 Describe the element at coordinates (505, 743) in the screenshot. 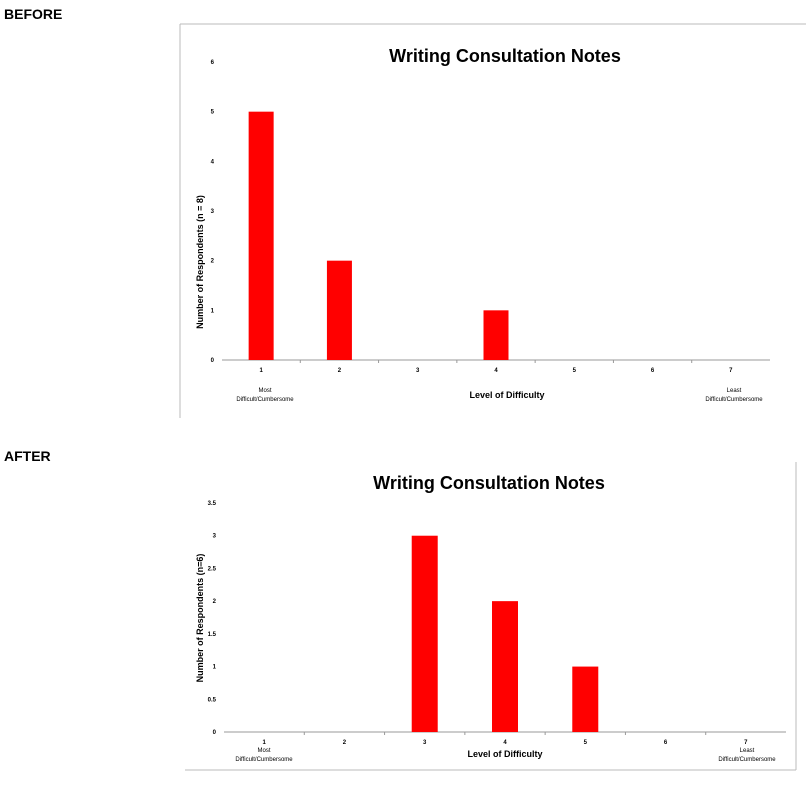

I see `after-x-tick-label: 4` at that location.